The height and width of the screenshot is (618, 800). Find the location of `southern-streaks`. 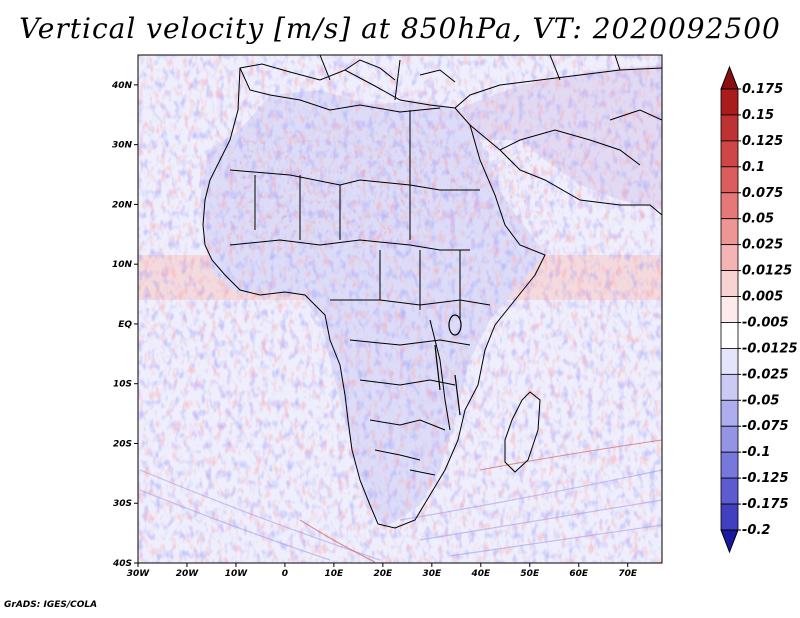

southern-streaks is located at coordinates (400, 515).